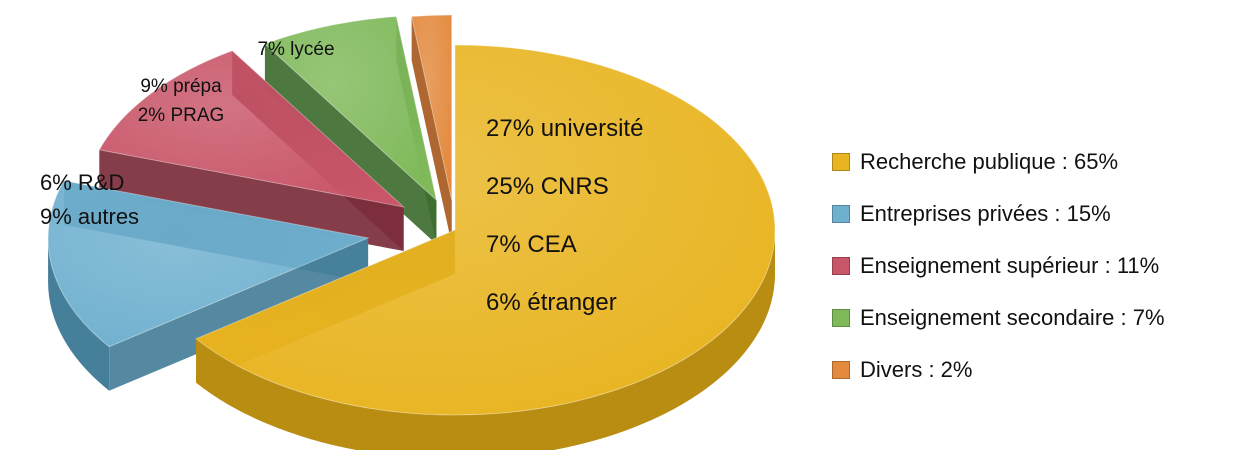 The height and width of the screenshot is (450, 1248). What do you see at coordinates (181, 86) in the screenshot?
I see `slice-annotation: 9% prépa` at bounding box center [181, 86].